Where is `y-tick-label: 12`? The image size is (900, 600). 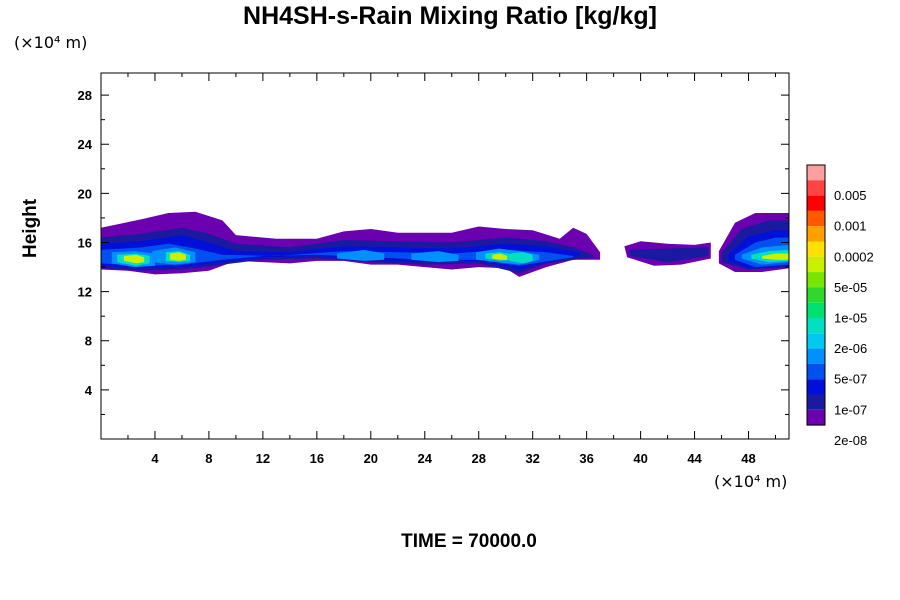 y-tick-label: 12 is located at coordinates (85, 292).